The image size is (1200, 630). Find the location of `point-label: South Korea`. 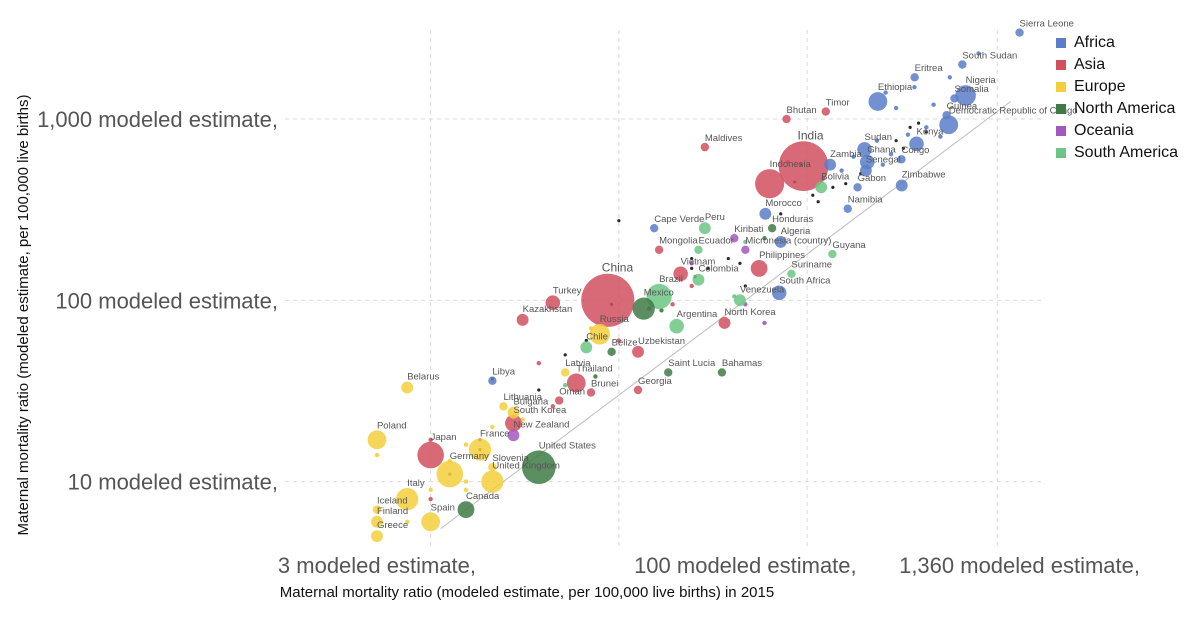

point-label: South Korea is located at coordinates (540, 410).